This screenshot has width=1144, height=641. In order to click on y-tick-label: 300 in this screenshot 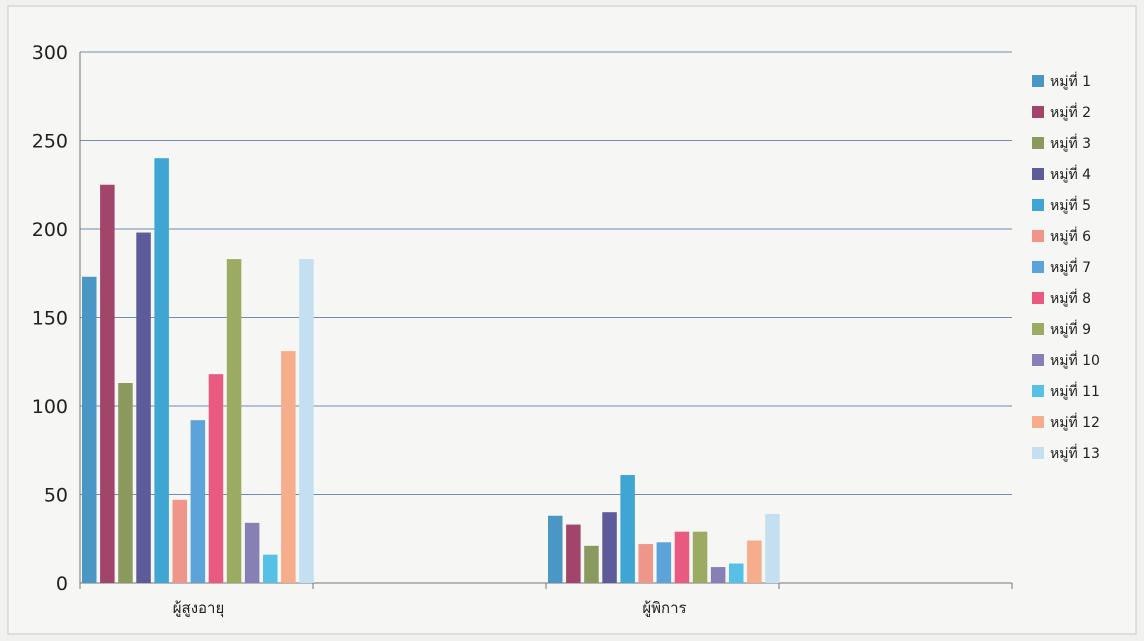, I will do `click(50, 53)`.